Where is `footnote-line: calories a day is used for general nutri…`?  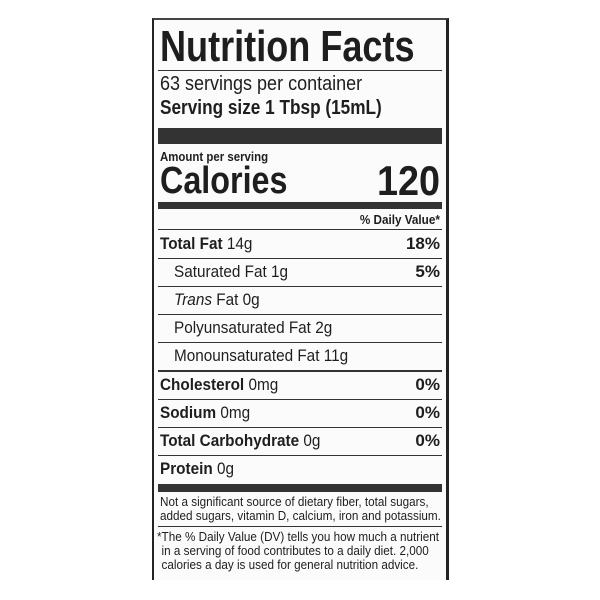
footnote-line: calories a day is used for general nutri… is located at coordinates (290, 564).